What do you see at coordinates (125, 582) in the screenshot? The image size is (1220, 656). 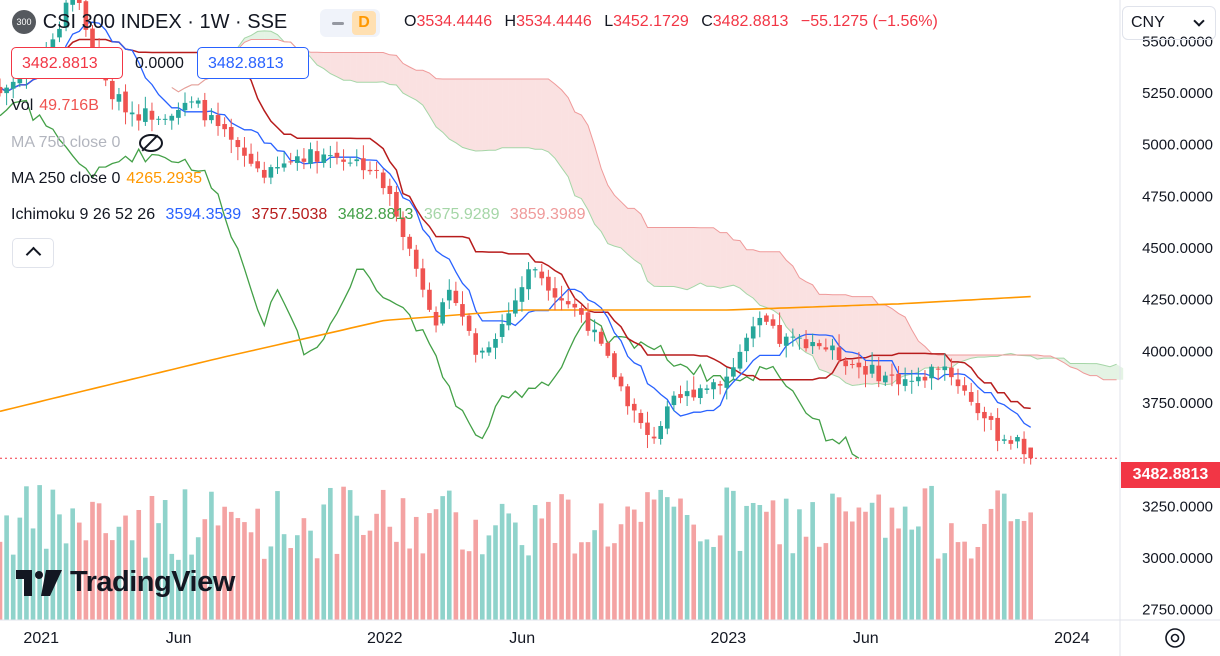 I see `tradingview-logo: TradingView` at bounding box center [125, 582].